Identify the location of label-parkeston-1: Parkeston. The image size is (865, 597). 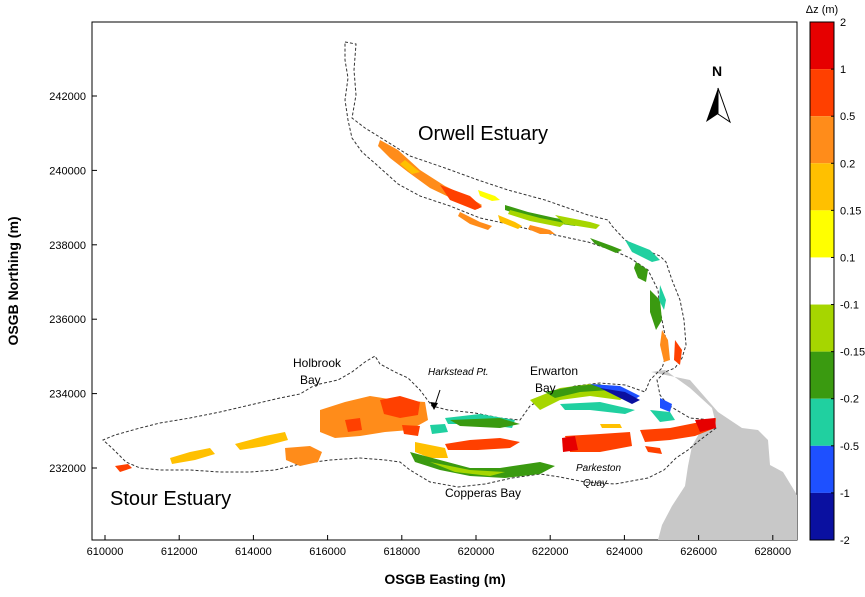
(598, 468).